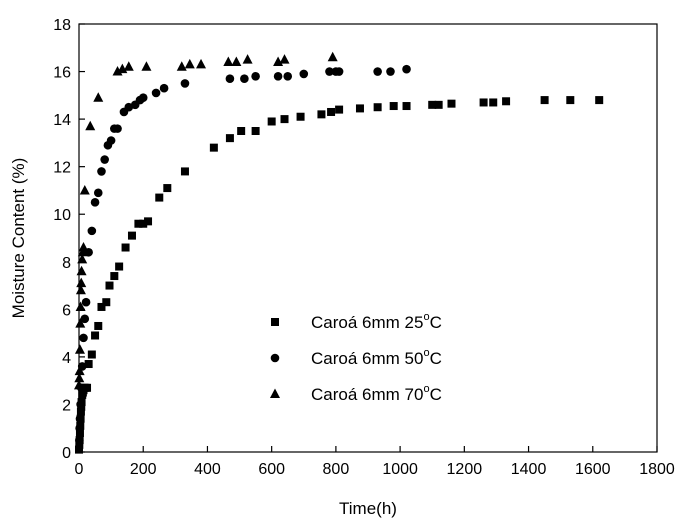 Image resolution: width=684 pixels, height=521 pixels. Describe the element at coordinates (66, 453) in the screenshot. I see `y-tick-label: 0` at that location.